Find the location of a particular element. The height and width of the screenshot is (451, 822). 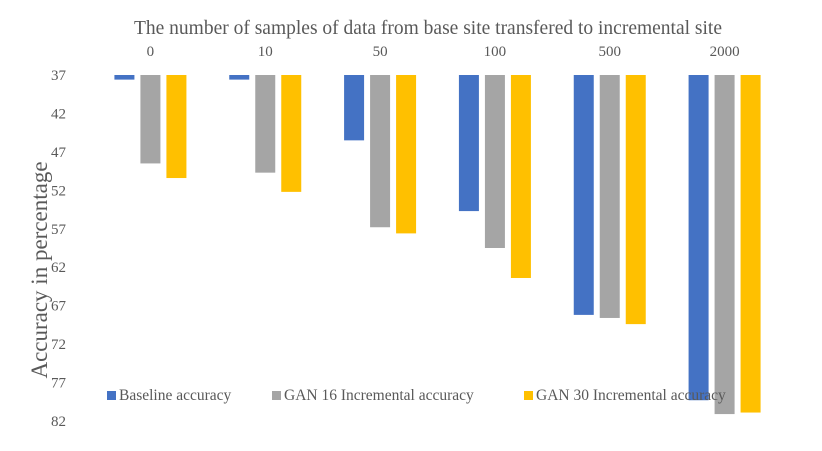

y-tick-label: 72 is located at coordinates (58, 345).